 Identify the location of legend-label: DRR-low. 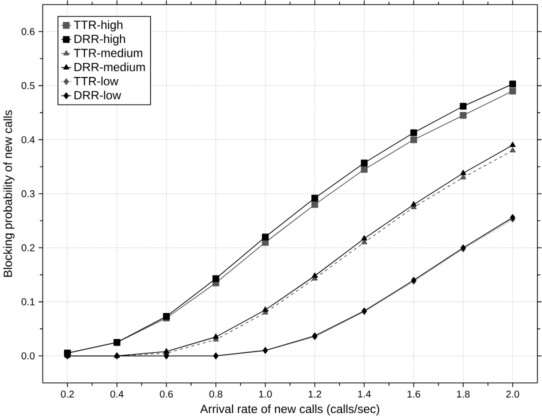
(98, 95).